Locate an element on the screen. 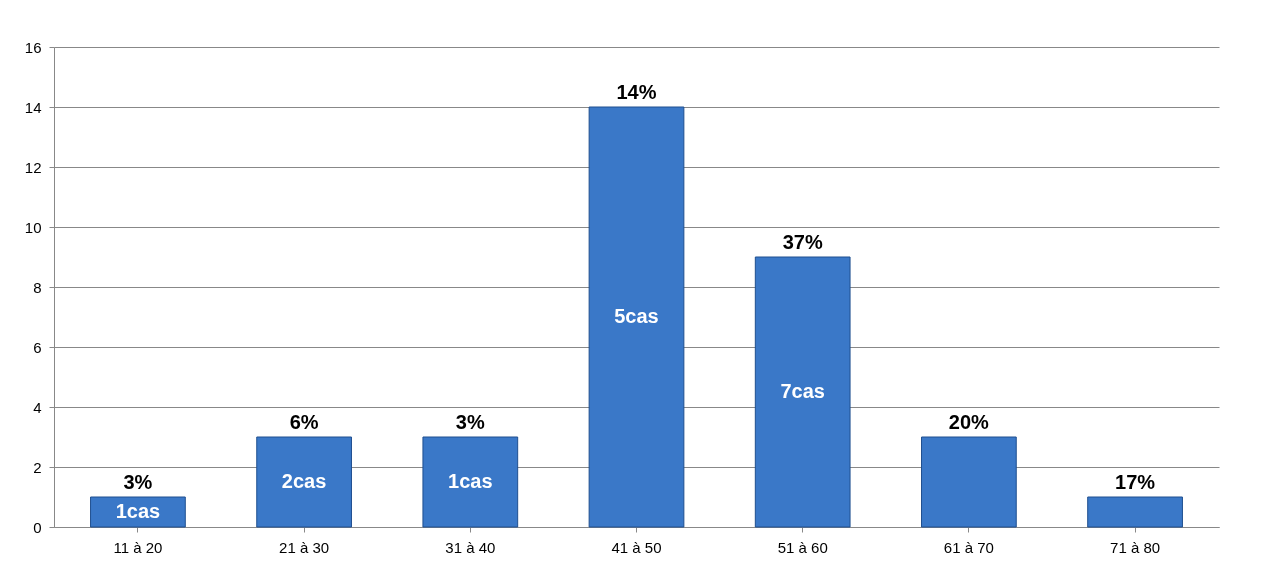  y-tick-label: 16 is located at coordinates (33, 47).